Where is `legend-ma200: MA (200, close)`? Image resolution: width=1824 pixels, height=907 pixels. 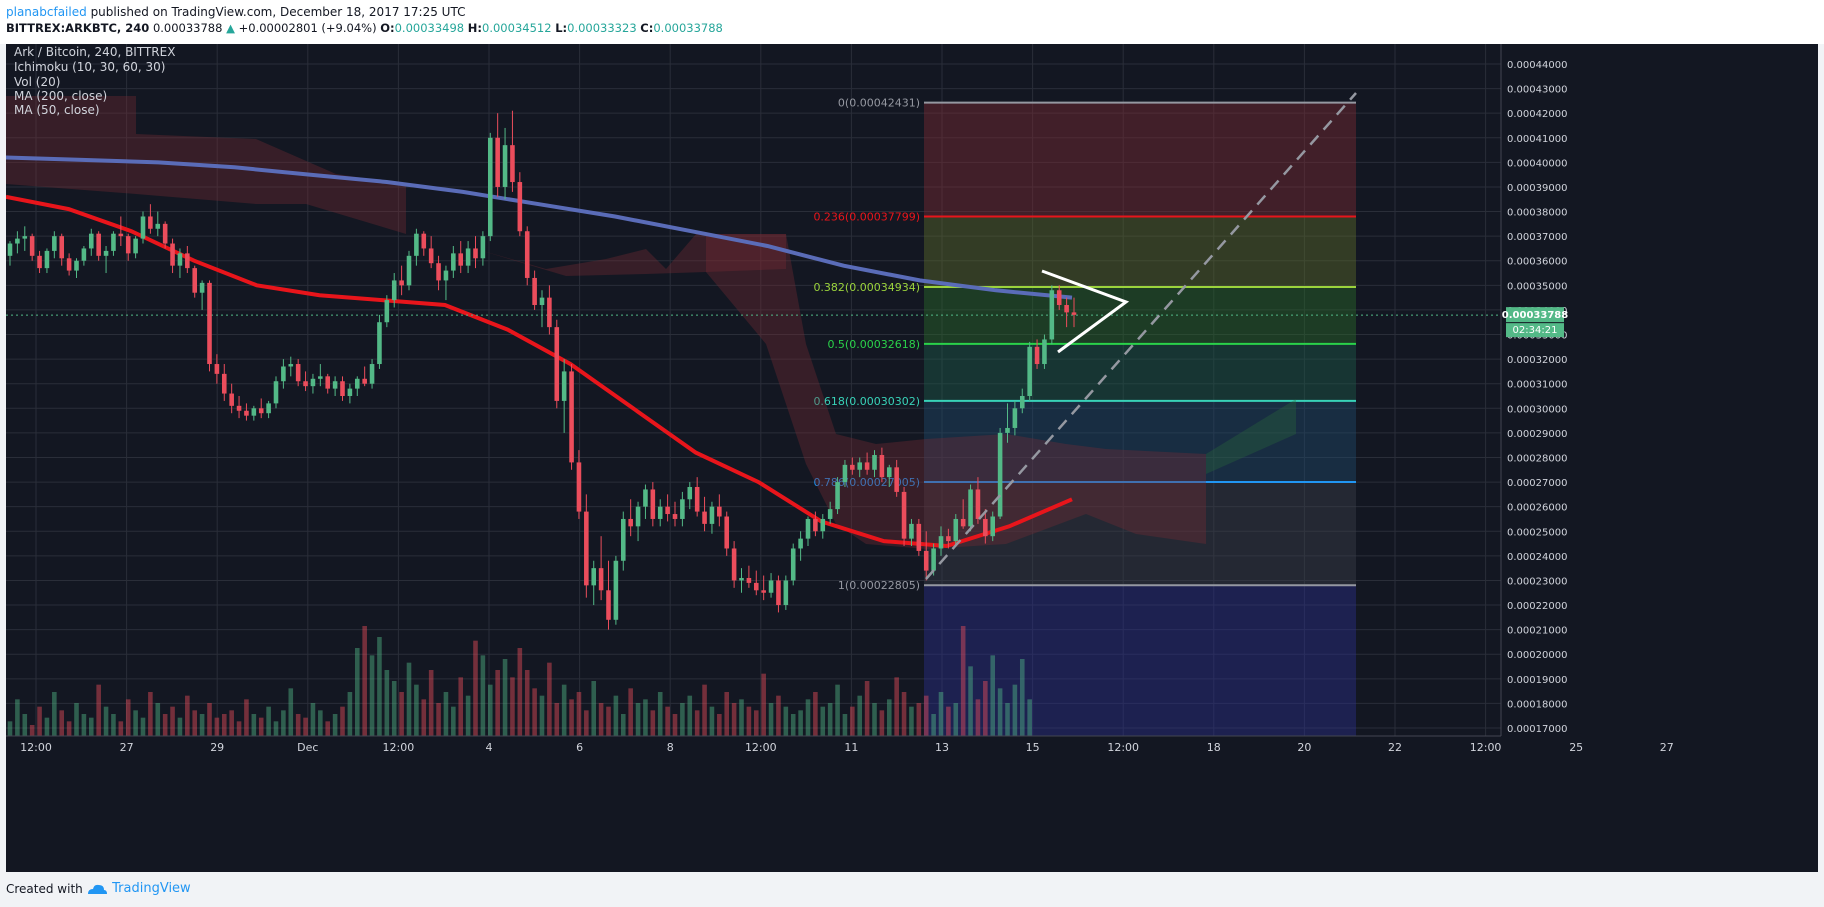 legend-ma200: MA (200, close) is located at coordinates (60, 96).